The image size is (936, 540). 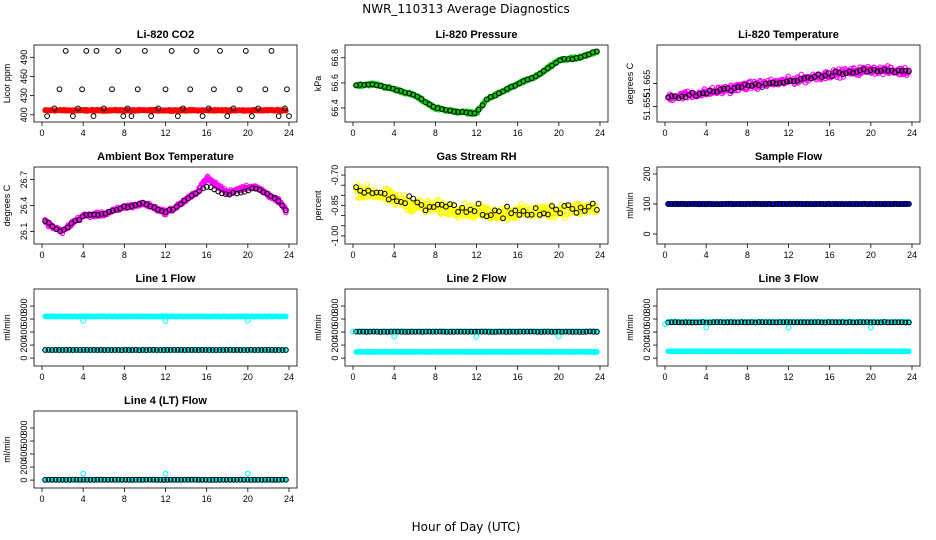 I want to click on y-tick-label: 490, so click(x=24, y=57).